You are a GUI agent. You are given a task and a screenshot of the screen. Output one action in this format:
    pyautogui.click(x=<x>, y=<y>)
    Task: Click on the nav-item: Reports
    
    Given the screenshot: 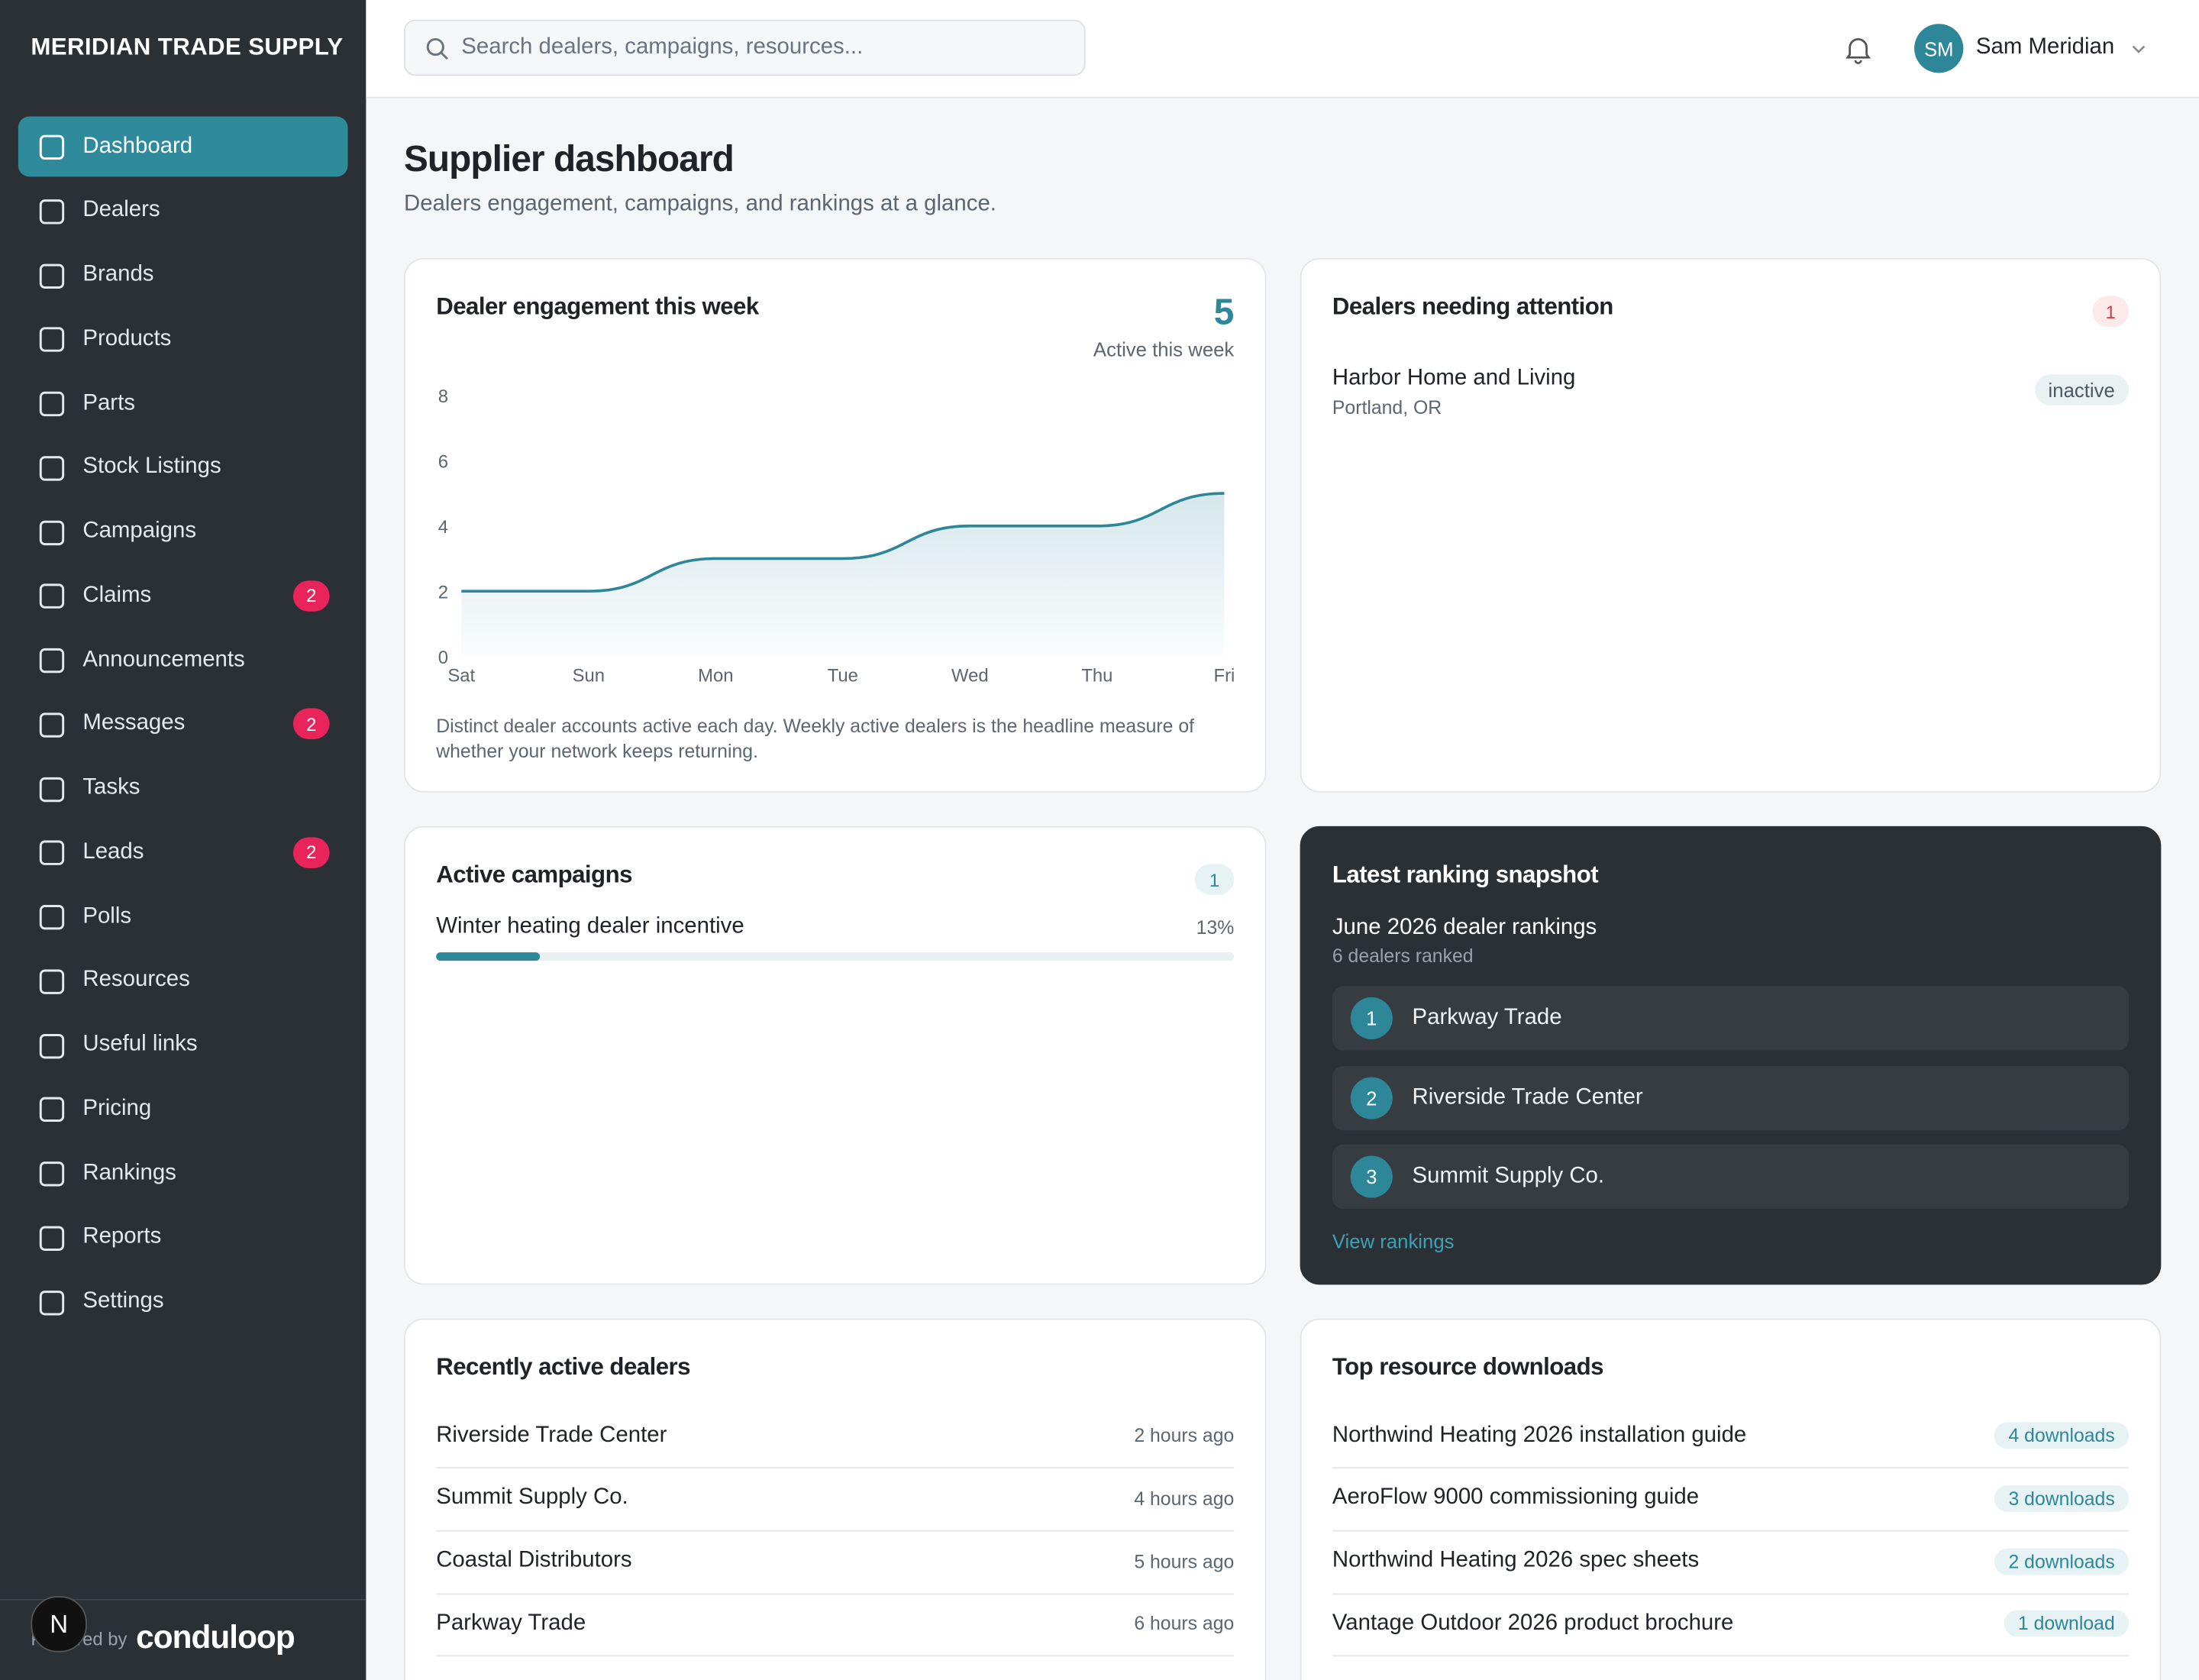 What is the action you would take?
    pyautogui.click(x=183, y=1237)
    